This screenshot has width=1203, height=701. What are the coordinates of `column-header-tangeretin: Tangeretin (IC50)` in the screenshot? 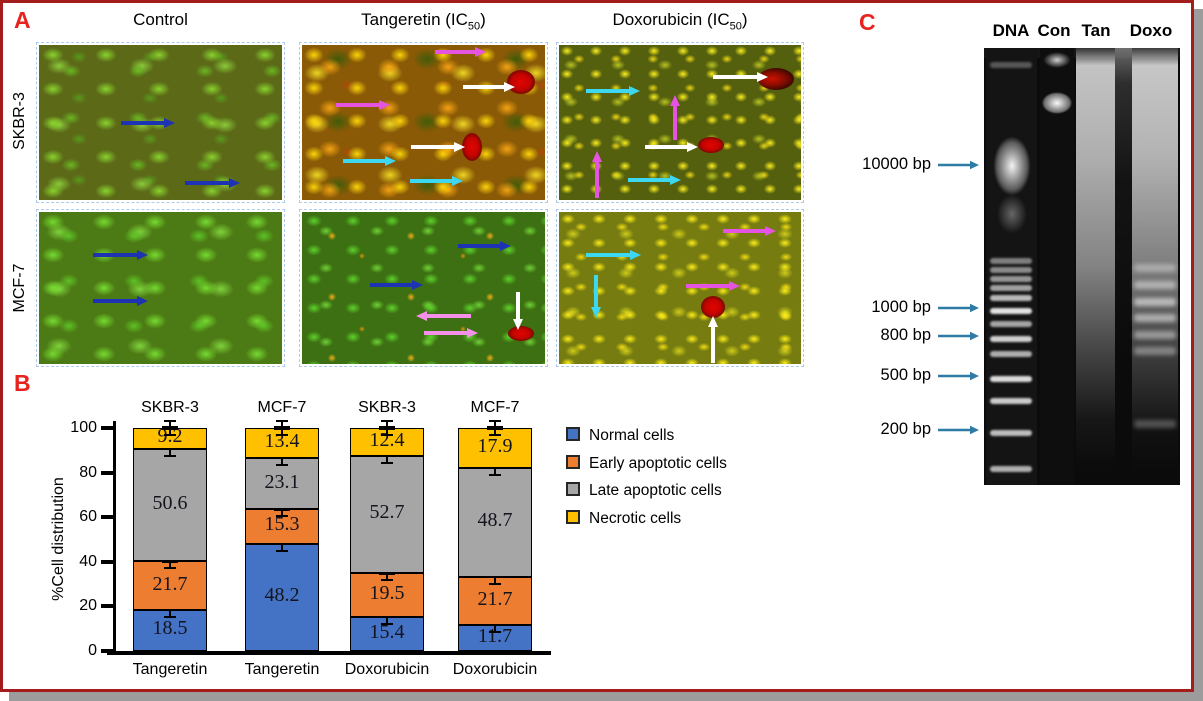 It's located at (423, 21).